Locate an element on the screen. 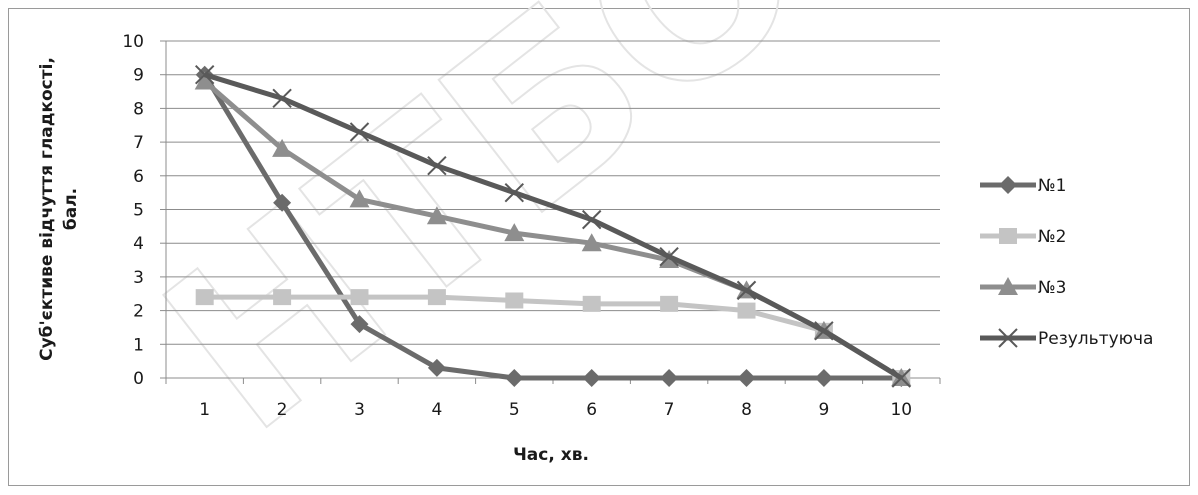 Image resolution: width=1198 pixels, height=495 pixels. y-tick-0: 0 is located at coordinates (138, 379).